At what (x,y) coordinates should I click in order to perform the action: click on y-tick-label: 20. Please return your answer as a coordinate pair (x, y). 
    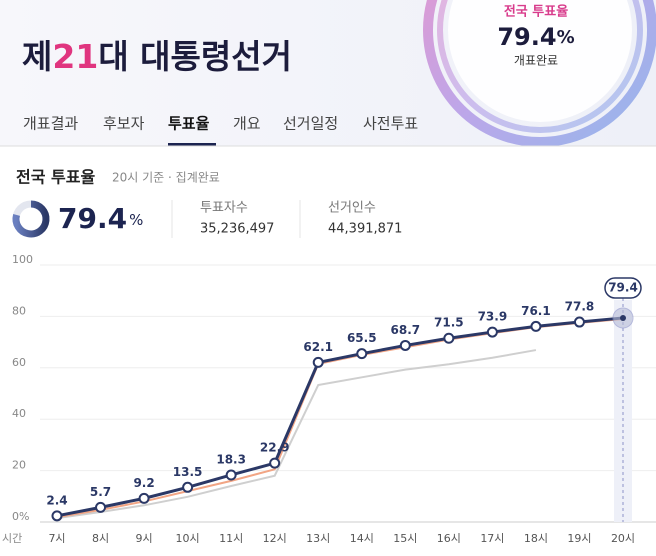
    Looking at the image, I should click on (19, 465).